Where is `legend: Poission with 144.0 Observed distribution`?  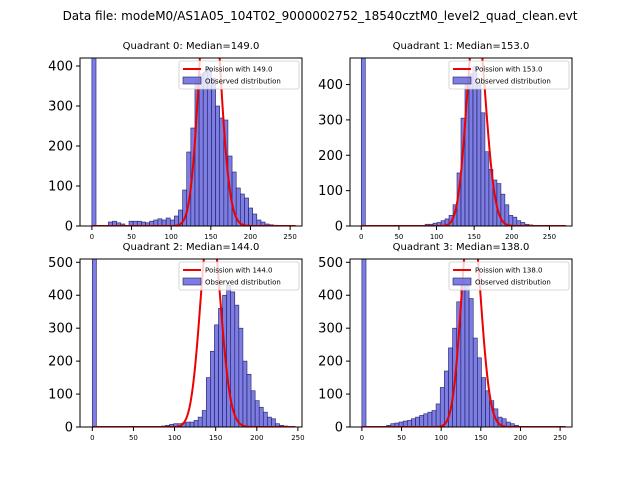 legend: Poission with 144.0 Observed distribution is located at coordinates (239, 276).